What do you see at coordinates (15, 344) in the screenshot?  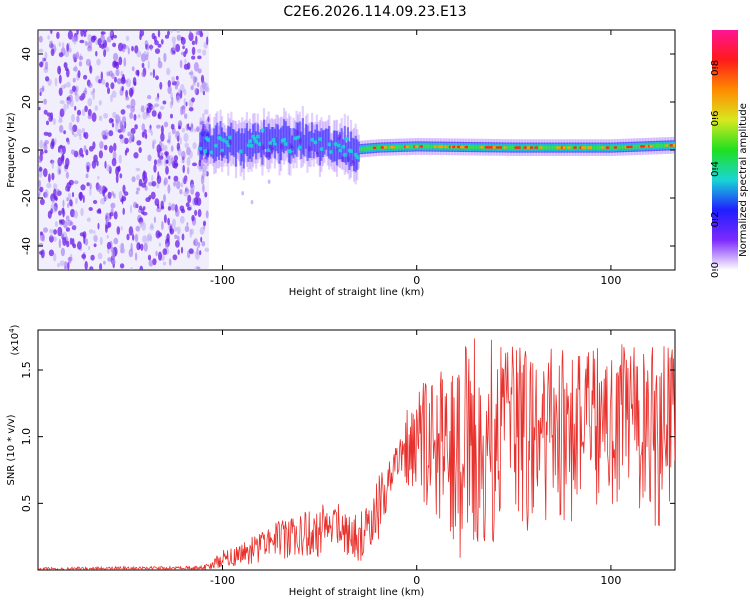 I see `snr-scale-prefix: (x10` at bounding box center [15, 344].